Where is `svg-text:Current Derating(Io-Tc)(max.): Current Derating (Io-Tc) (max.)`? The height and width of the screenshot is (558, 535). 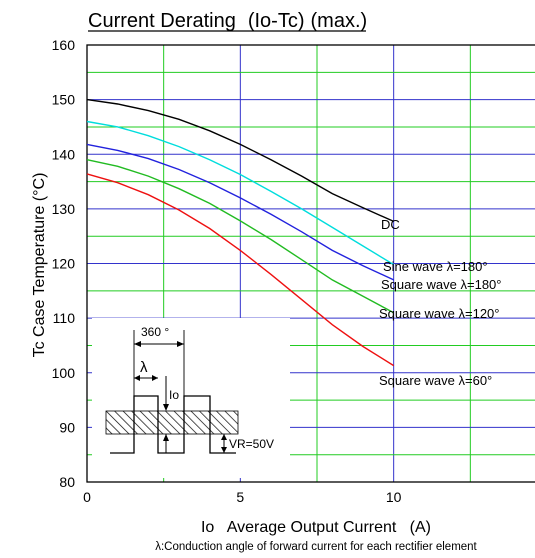
svg-text:Current Derating(Io-Tc)(max.): Current Derating (Io-Tc) (max.) is located at coordinates (227, 21).